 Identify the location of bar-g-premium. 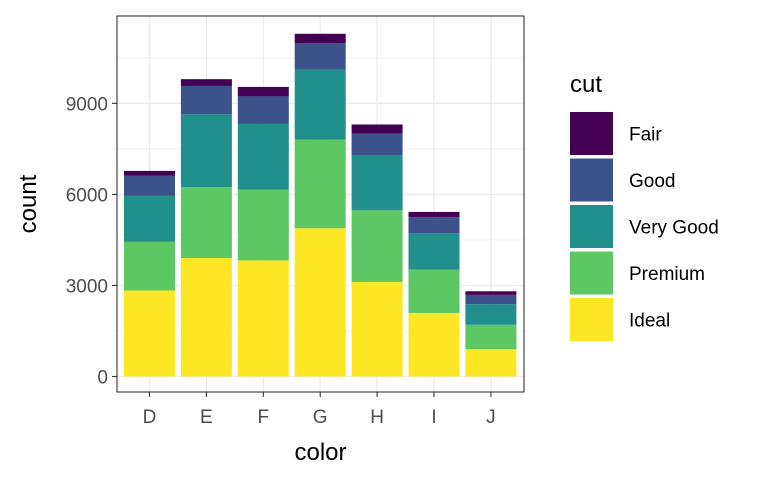
(320, 184).